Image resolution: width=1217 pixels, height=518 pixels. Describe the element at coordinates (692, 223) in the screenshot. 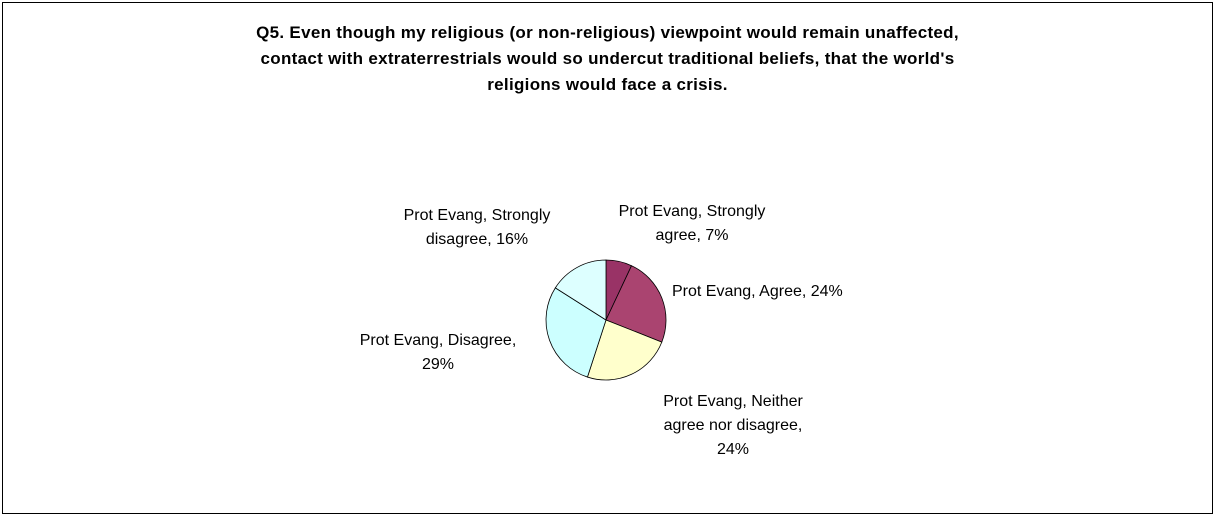

I see `data-label-prot-evang-strongly-agree: Prot Evang, Strongly agree, 7%` at that location.